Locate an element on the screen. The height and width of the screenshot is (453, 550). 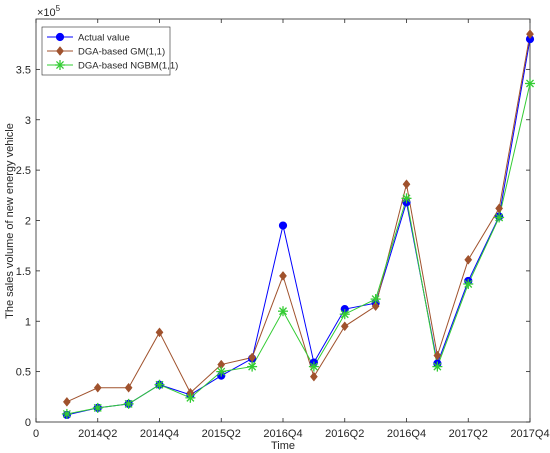
y-tick-label: 2.5 is located at coordinates (23, 171).